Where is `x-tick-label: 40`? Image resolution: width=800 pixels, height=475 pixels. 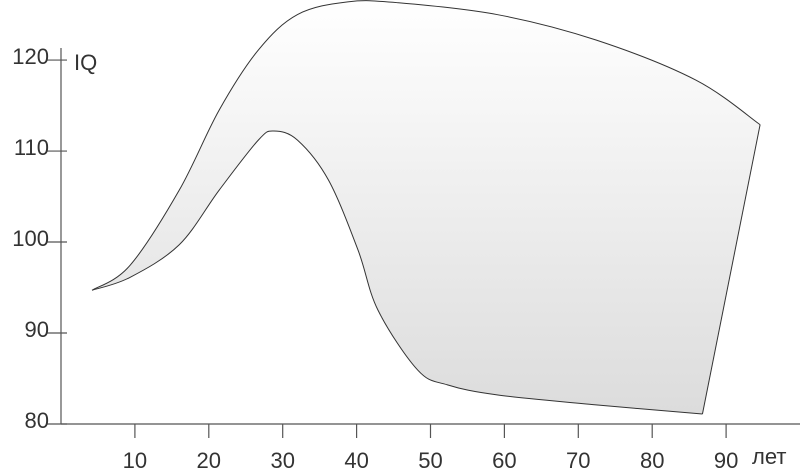 x-tick-label: 40 is located at coordinates (356, 460).